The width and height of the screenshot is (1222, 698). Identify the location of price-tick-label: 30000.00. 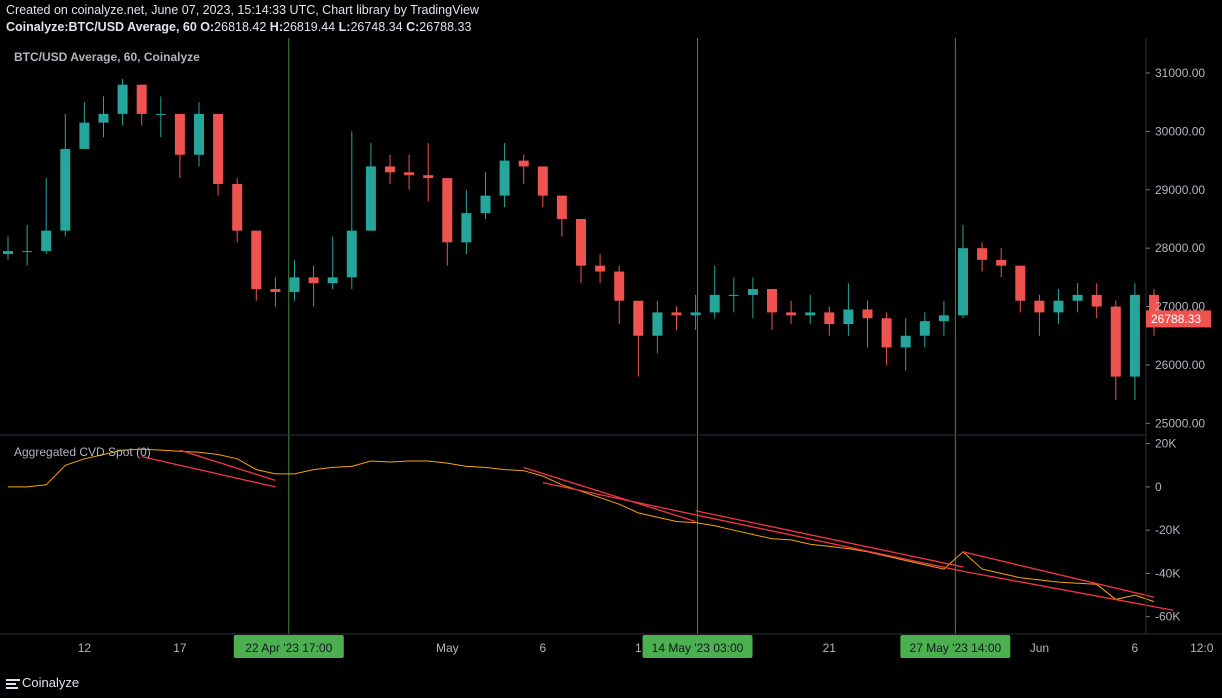
(1180, 131).